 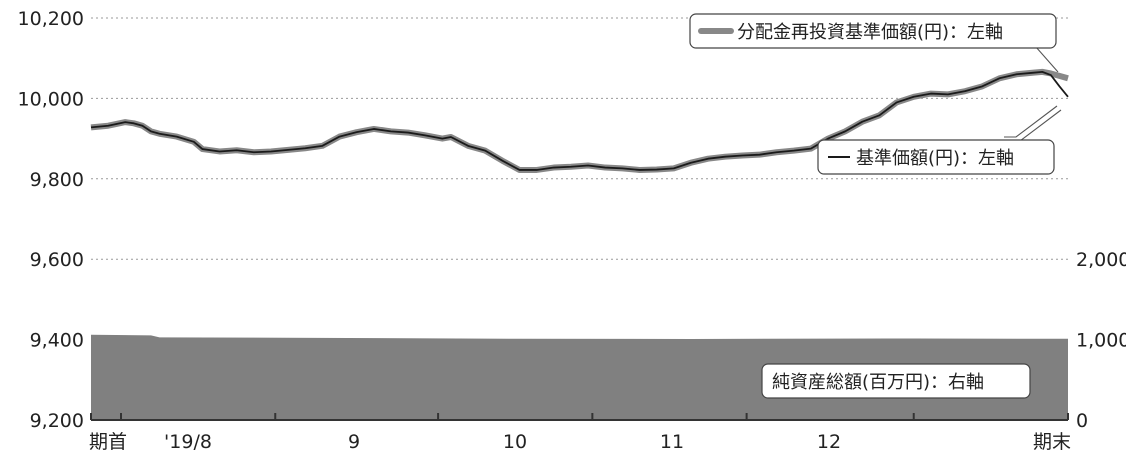 What do you see at coordinates (1052, 442) in the screenshot?
I see `x-tick-label: 期末` at bounding box center [1052, 442].